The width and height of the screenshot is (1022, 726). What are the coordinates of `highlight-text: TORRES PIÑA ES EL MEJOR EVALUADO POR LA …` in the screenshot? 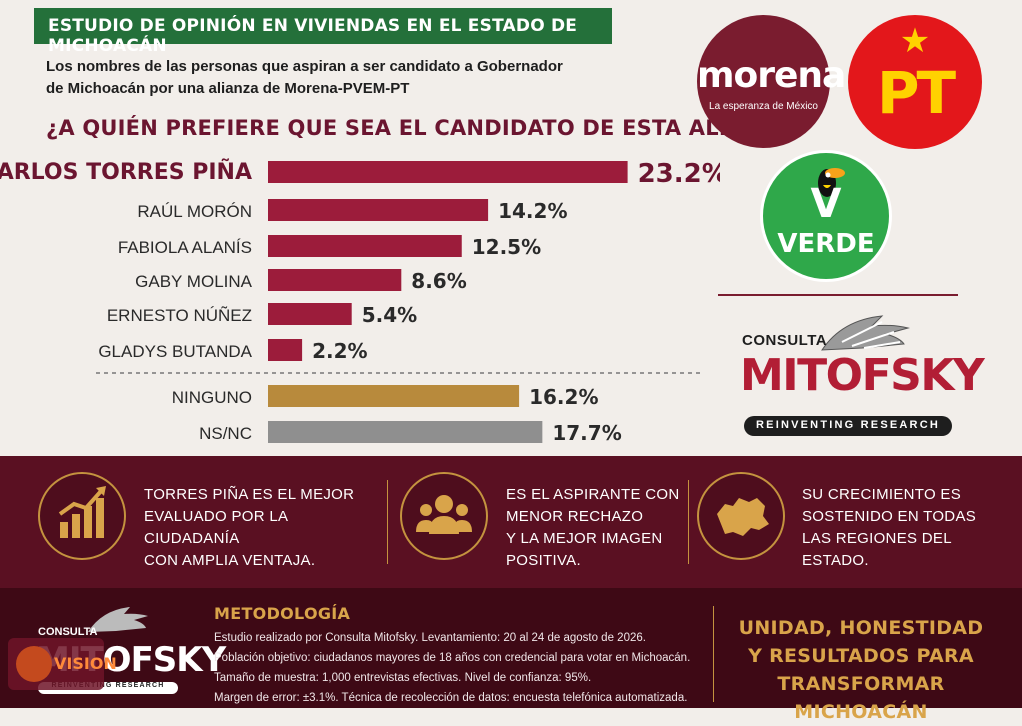 It's located at (265, 528).